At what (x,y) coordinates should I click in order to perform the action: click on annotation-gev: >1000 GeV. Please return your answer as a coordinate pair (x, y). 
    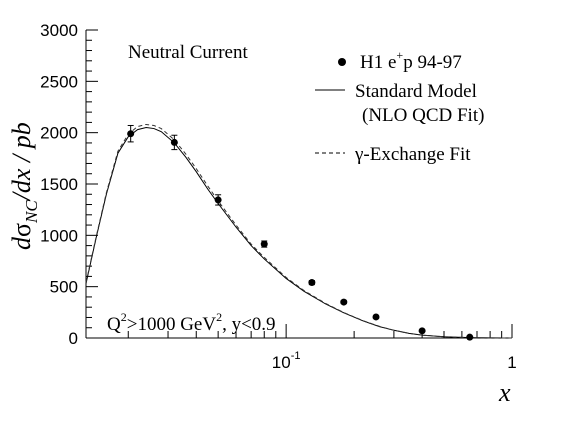
    Looking at the image, I should click on (172, 324).